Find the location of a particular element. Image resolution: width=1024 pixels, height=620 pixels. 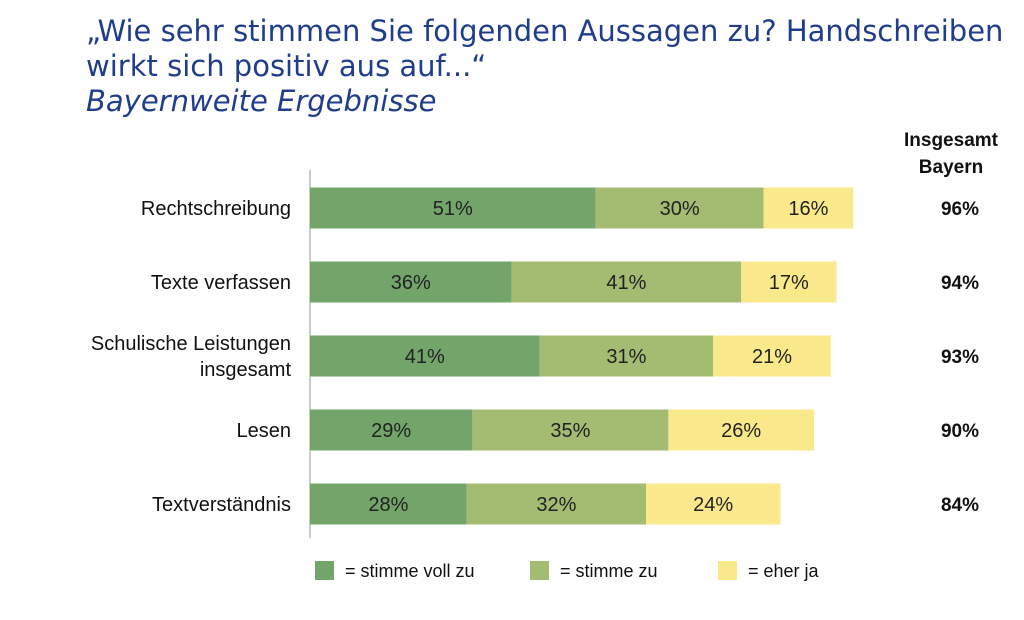

category-label: Rechtschreibung is located at coordinates (216, 209).